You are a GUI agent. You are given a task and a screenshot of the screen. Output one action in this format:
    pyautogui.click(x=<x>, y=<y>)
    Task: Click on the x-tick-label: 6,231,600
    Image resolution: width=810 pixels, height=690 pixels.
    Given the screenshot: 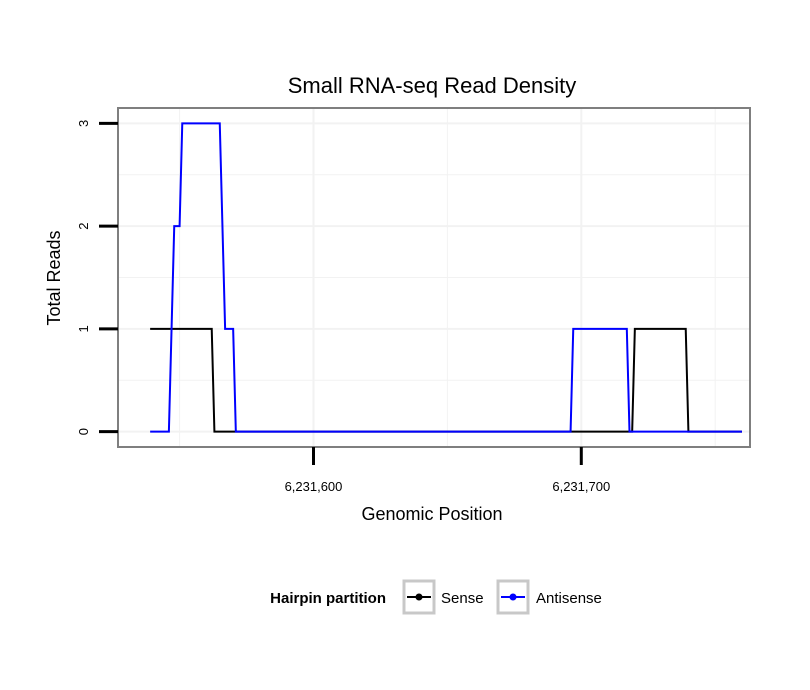 What is the action you would take?
    pyautogui.click(x=314, y=486)
    